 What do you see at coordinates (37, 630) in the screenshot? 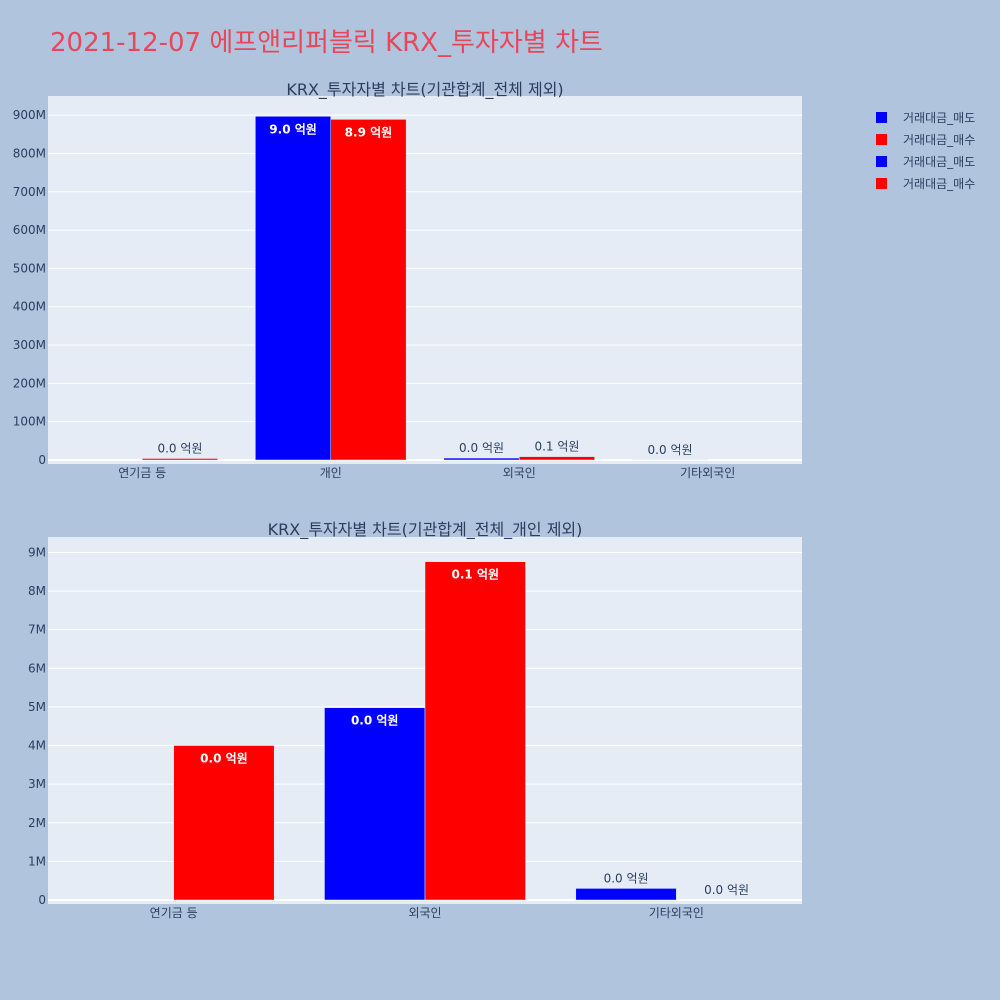
I see `y-tick-label: 7M` at bounding box center [37, 630].